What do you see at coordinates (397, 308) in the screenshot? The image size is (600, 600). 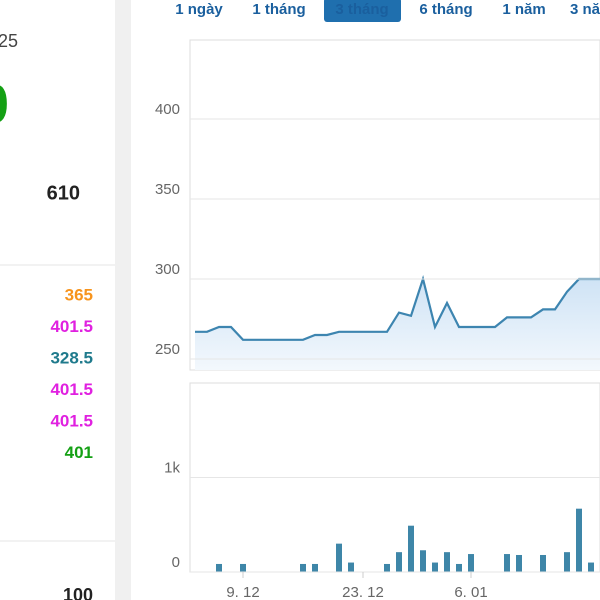 I see `price-line` at bounding box center [397, 308].